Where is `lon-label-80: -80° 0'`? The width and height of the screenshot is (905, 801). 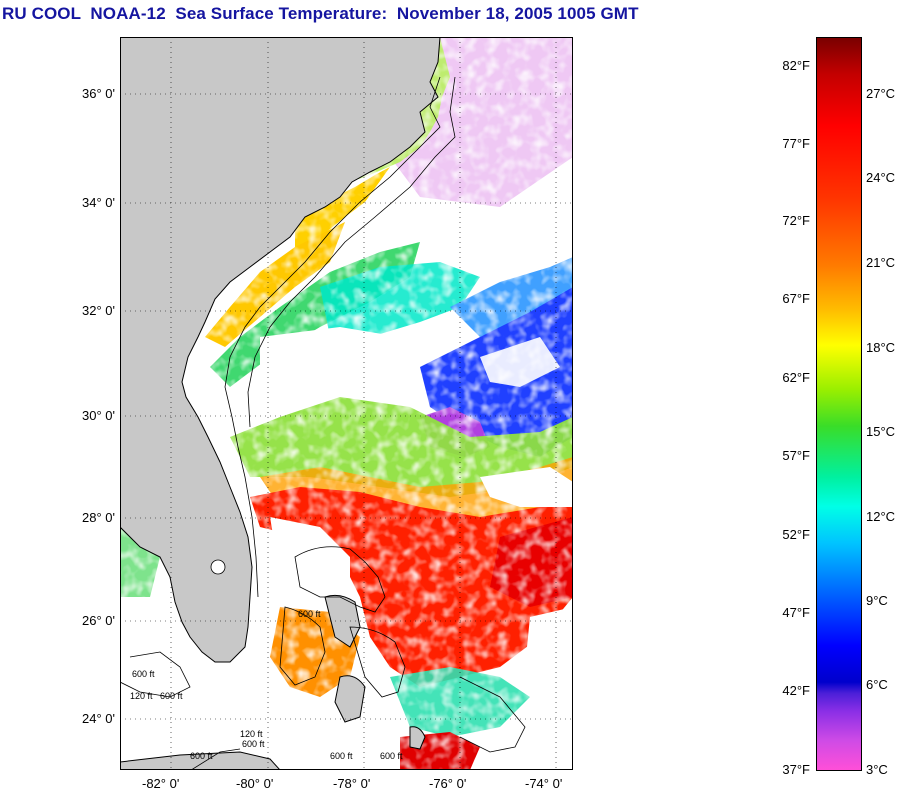
lon-label-80: -80° 0' is located at coordinates (255, 783).